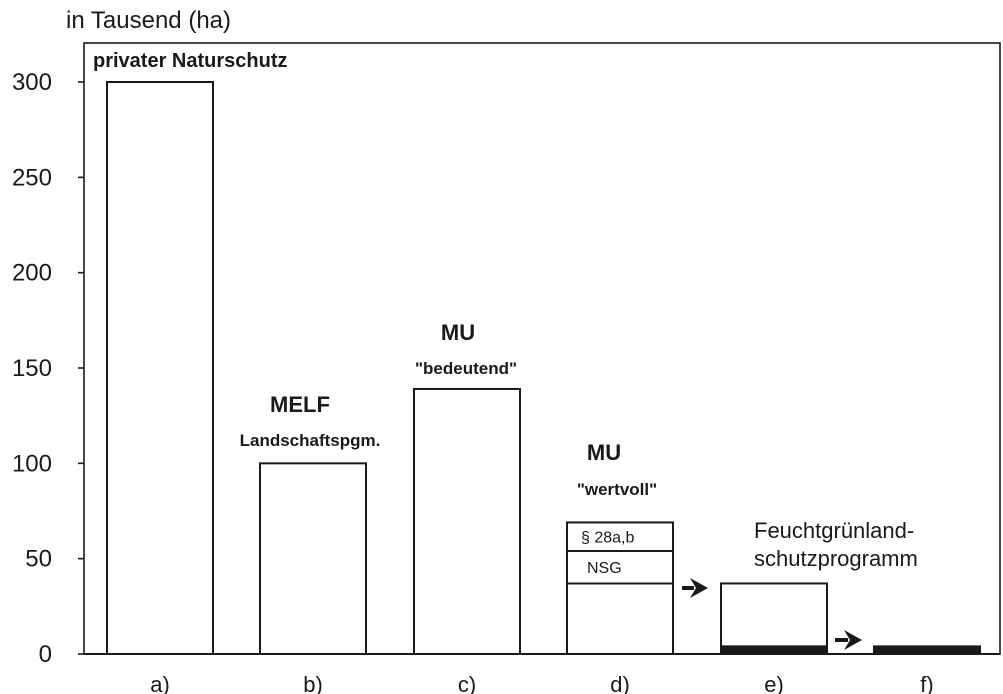 This screenshot has width=1003, height=694. Describe the element at coordinates (926, 683) in the screenshot. I see `x-tick-label: f)` at that location.